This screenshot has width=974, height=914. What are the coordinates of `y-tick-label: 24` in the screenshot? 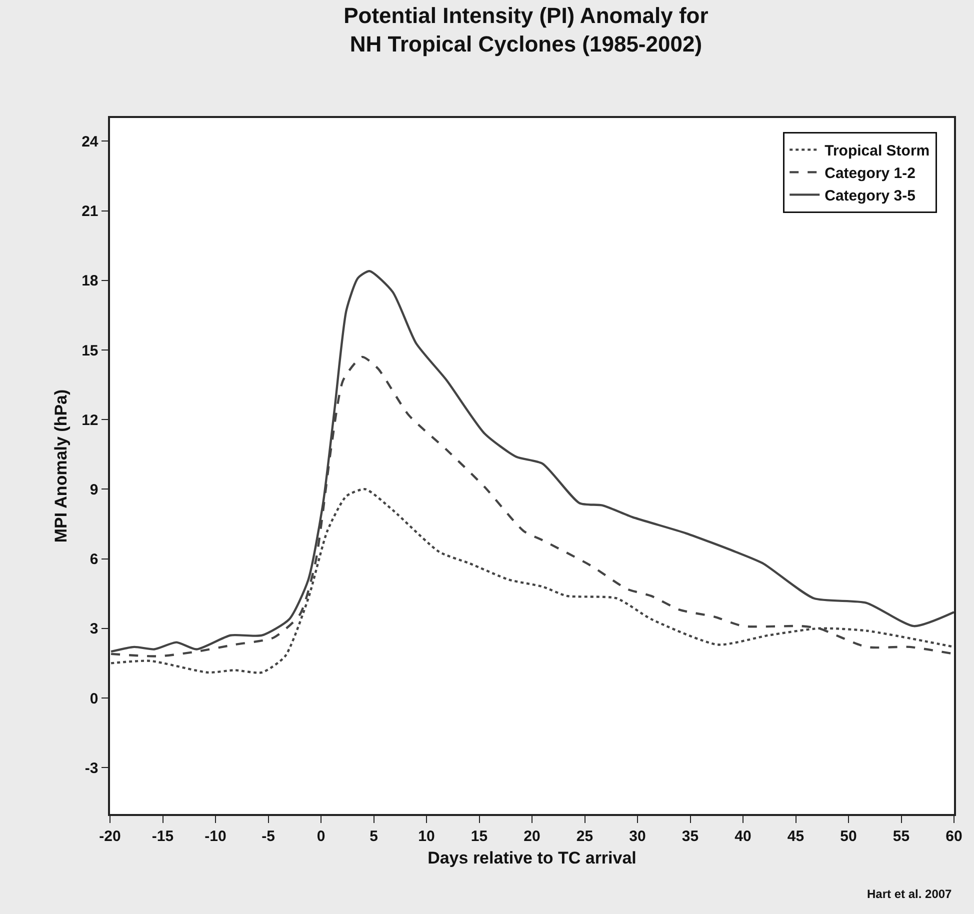 It's located at (90, 141).